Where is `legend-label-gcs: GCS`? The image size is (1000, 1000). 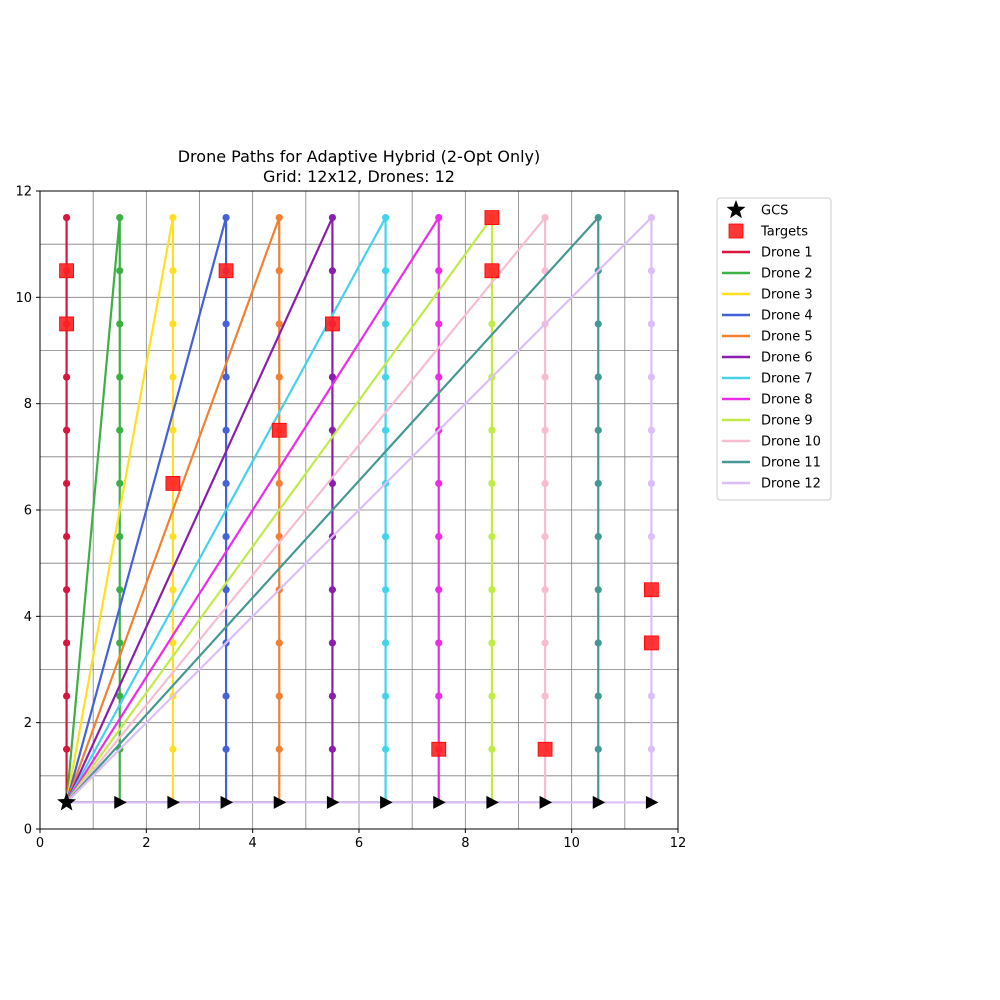 legend-label-gcs: GCS is located at coordinates (774, 211).